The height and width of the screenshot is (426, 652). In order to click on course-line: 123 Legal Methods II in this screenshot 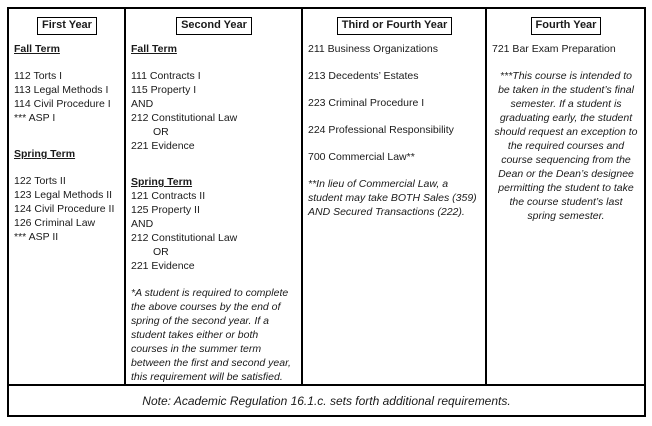, I will do `click(63, 195)`.